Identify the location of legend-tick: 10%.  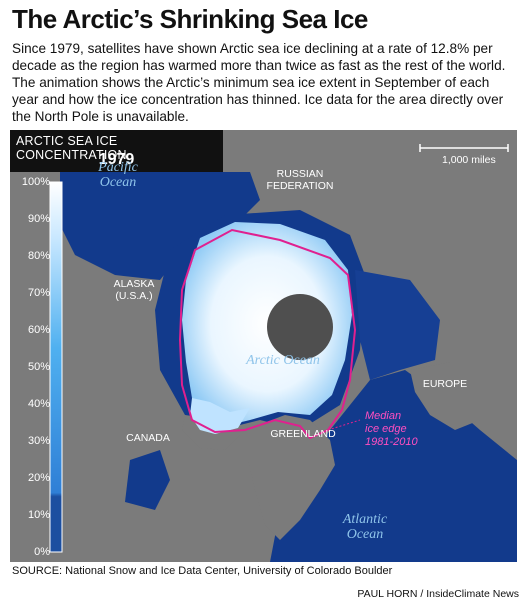
(38, 515).